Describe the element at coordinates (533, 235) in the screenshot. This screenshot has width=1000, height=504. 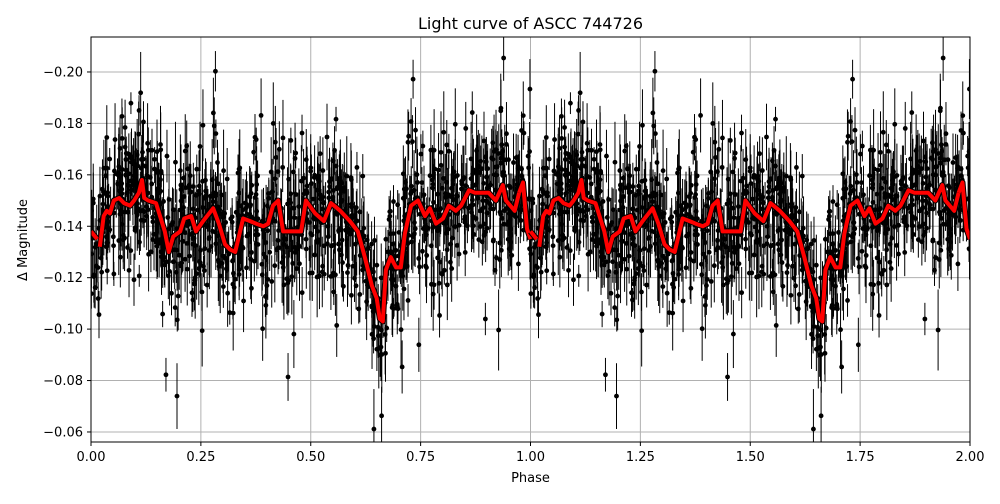
I see `curve-line` at that location.